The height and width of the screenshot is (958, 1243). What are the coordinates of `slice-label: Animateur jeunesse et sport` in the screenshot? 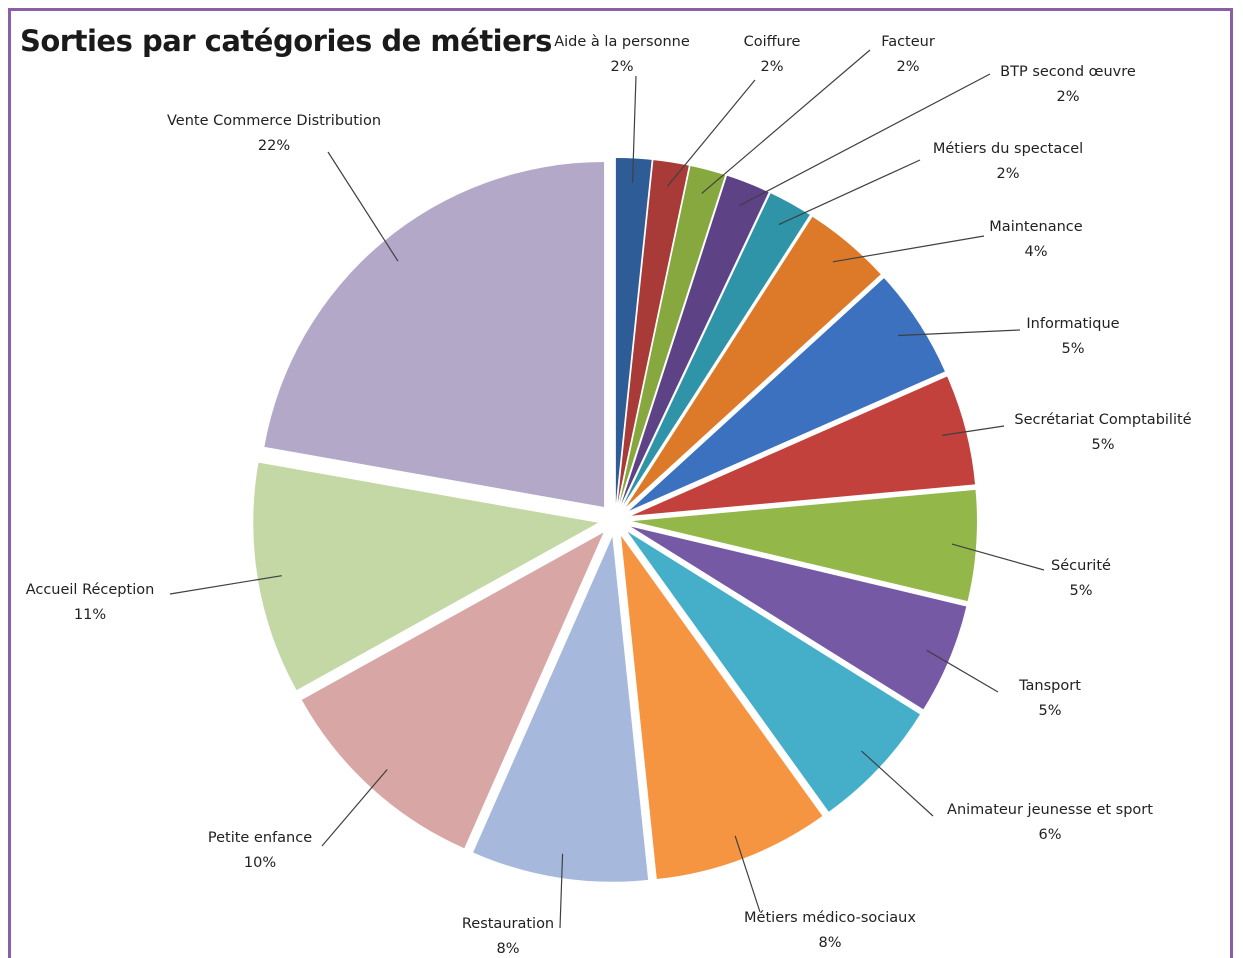 It's located at (1050, 810).